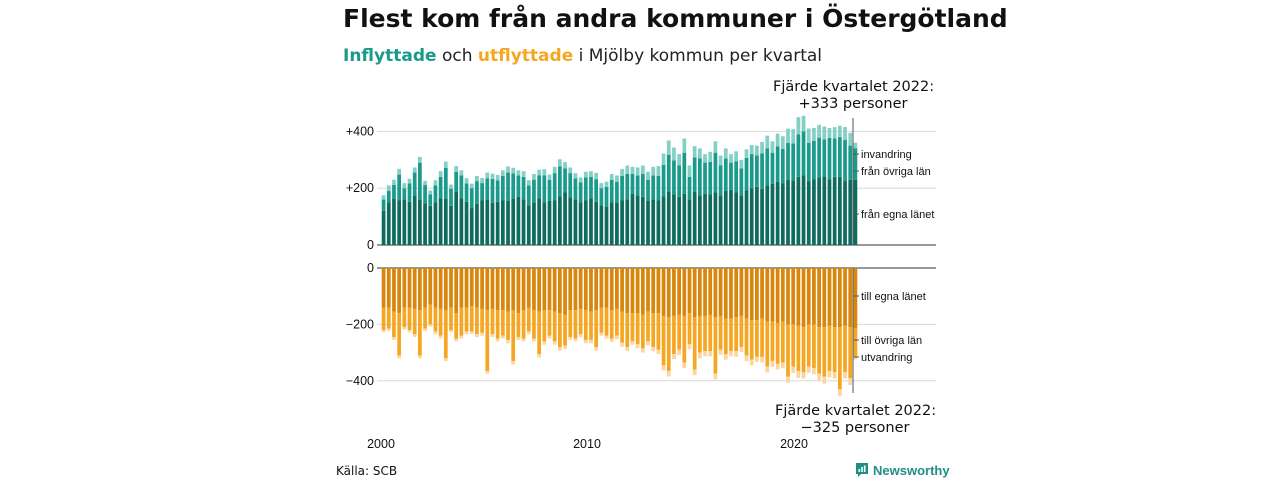 The image size is (1280, 480). Describe the element at coordinates (525, 56) in the screenshot. I see `subtitle-utflyttade: utflyttade` at that location.